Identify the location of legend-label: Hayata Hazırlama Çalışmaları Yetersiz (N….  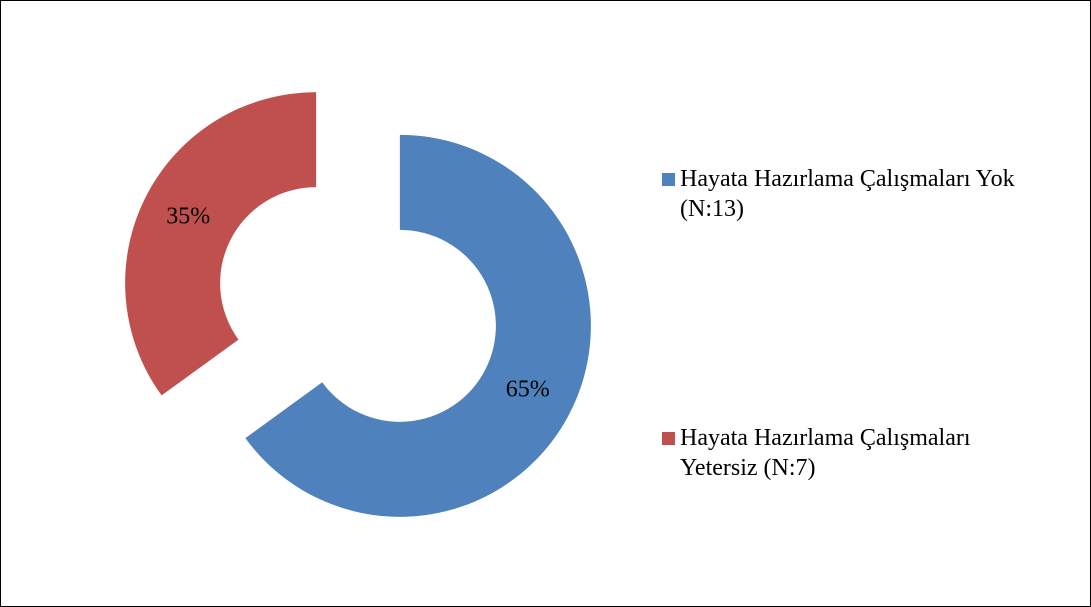
(825, 453).